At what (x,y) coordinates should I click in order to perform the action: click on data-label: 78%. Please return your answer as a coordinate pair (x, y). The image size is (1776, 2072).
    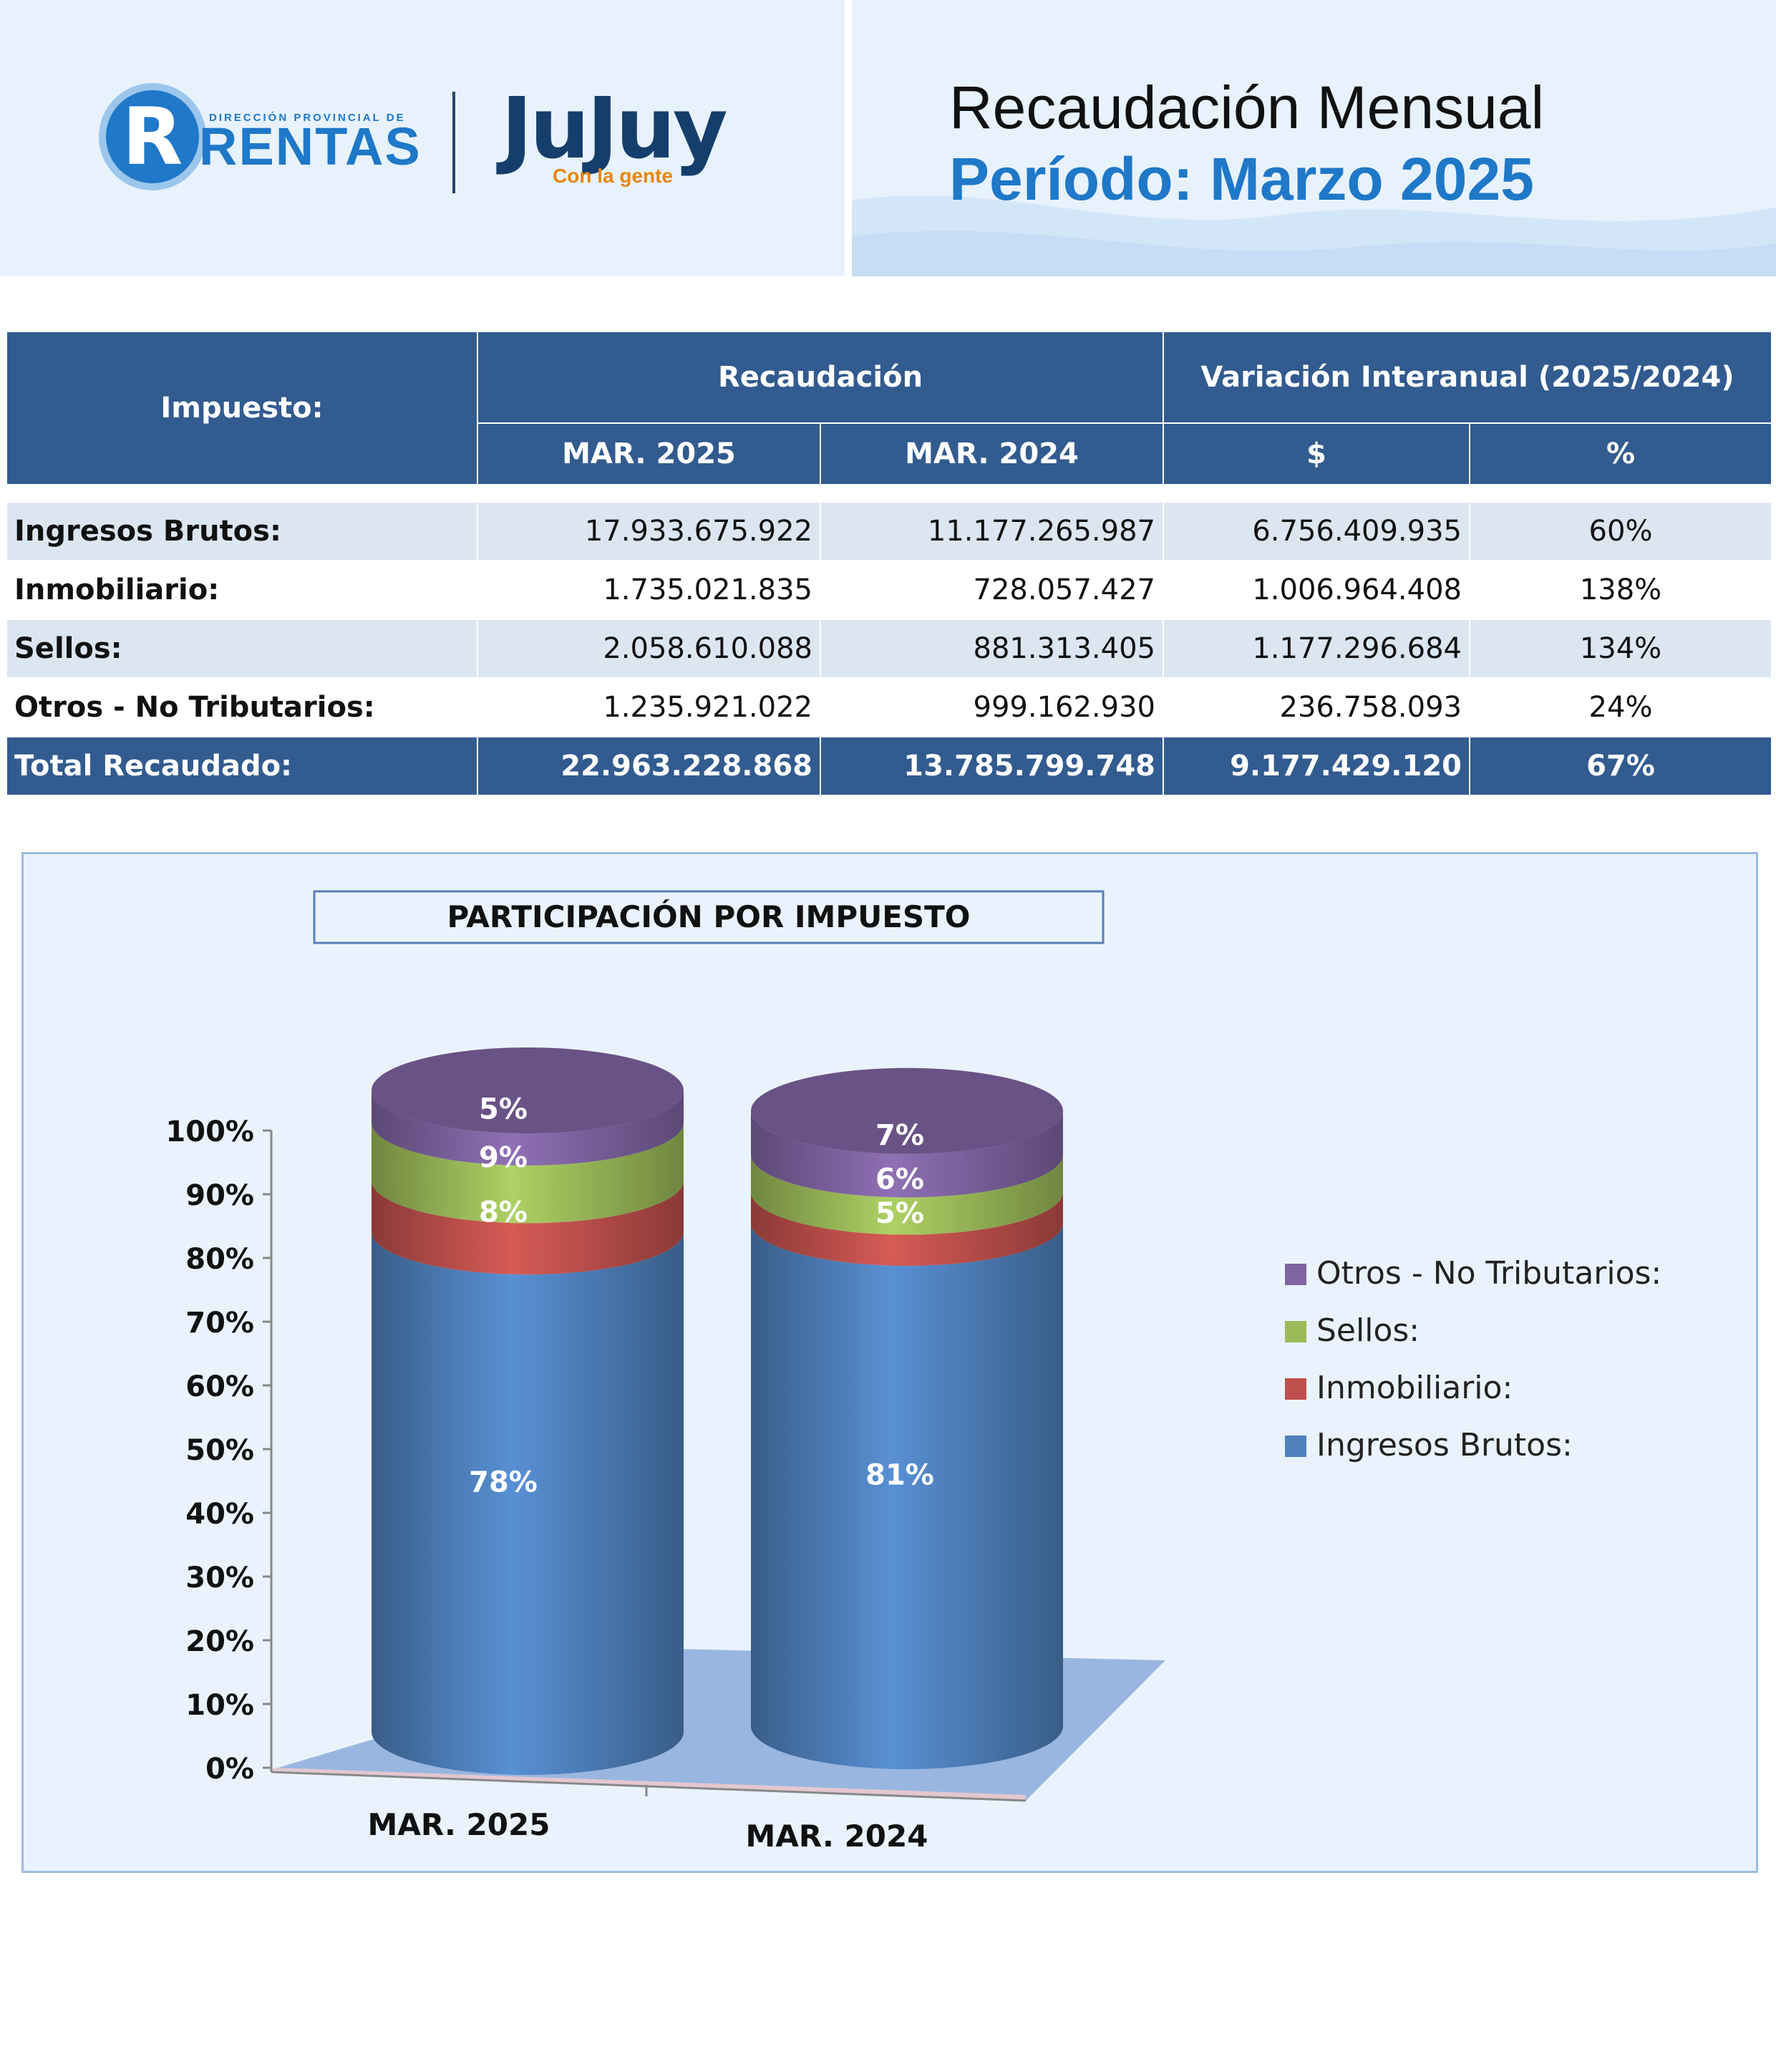
    Looking at the image, I should click on (503, 1482).